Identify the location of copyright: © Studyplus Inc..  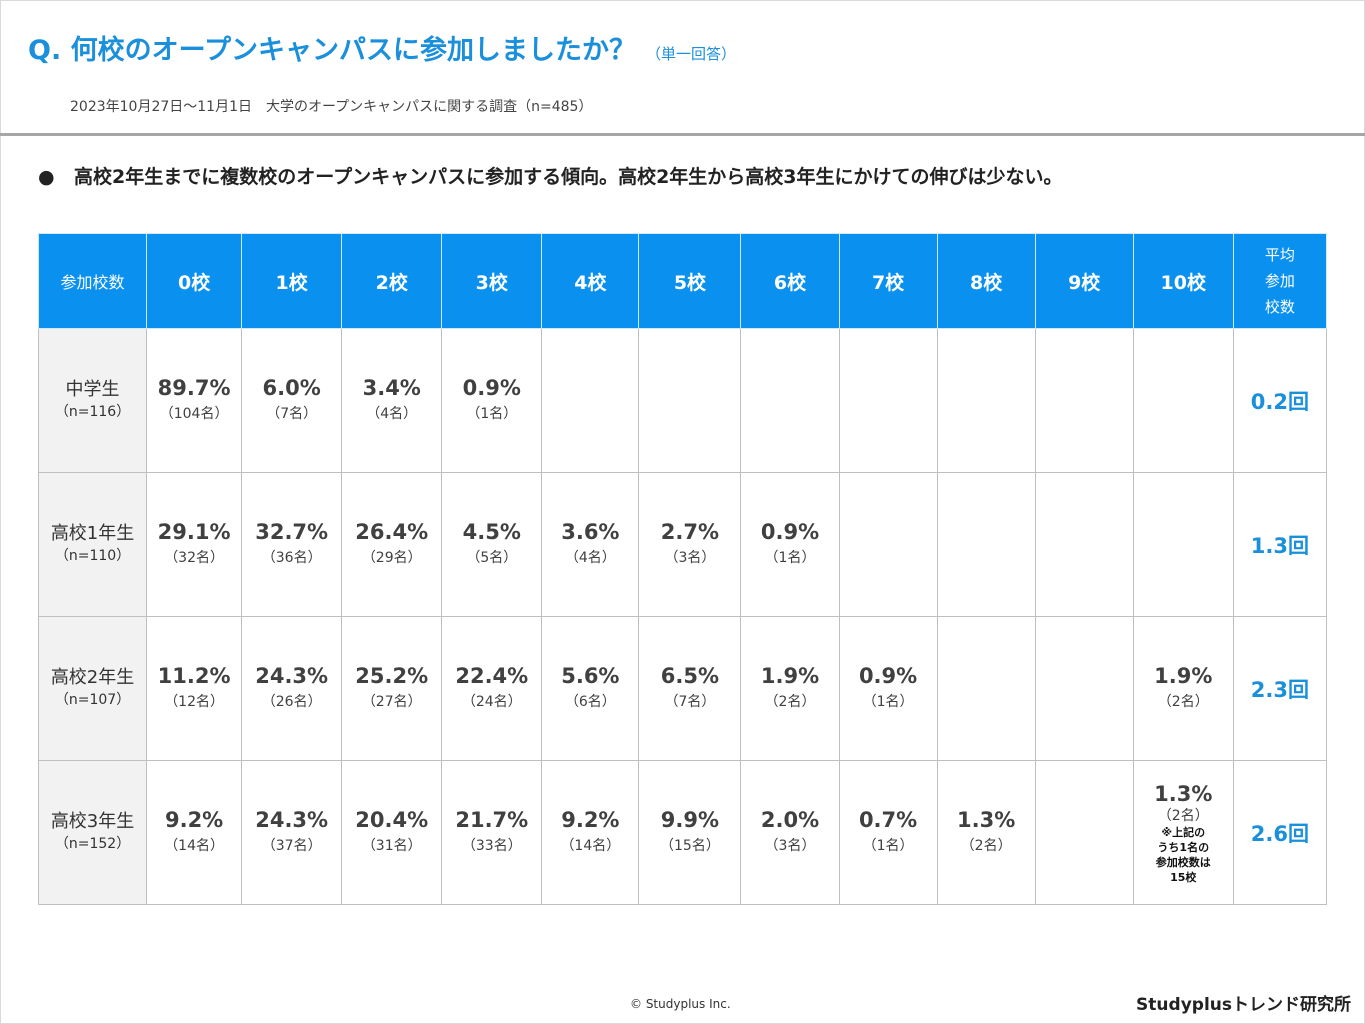
(680, 1004).